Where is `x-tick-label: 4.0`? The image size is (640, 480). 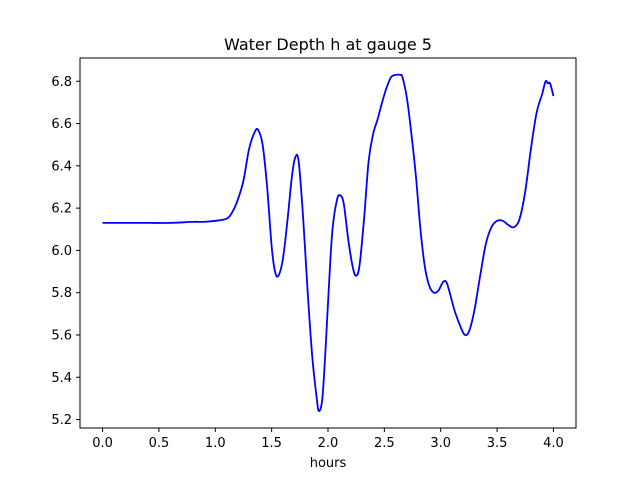
x-tick-label: 4.0 is located at coordinates (553, 443).